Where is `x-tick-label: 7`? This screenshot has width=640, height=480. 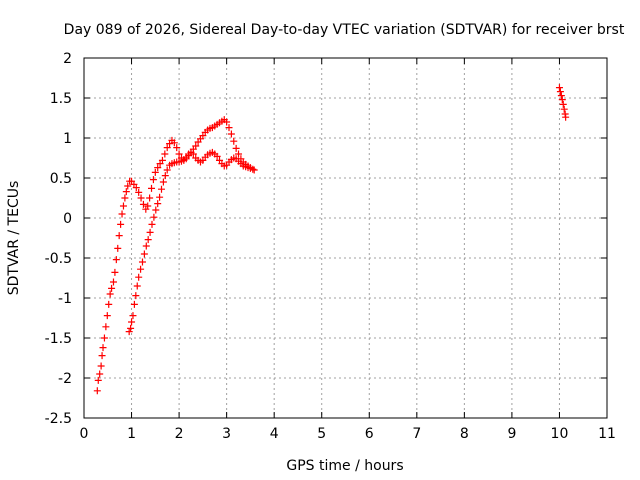 x-tick-label: 7 is located at coordinates (416, 434).